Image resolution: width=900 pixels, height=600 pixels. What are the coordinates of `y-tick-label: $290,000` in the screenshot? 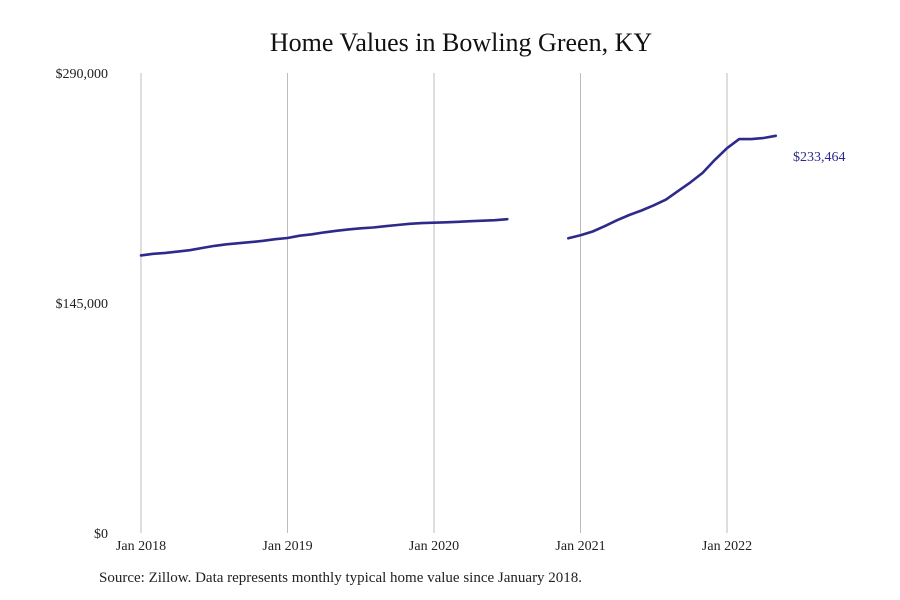 It's located at (82, 74).